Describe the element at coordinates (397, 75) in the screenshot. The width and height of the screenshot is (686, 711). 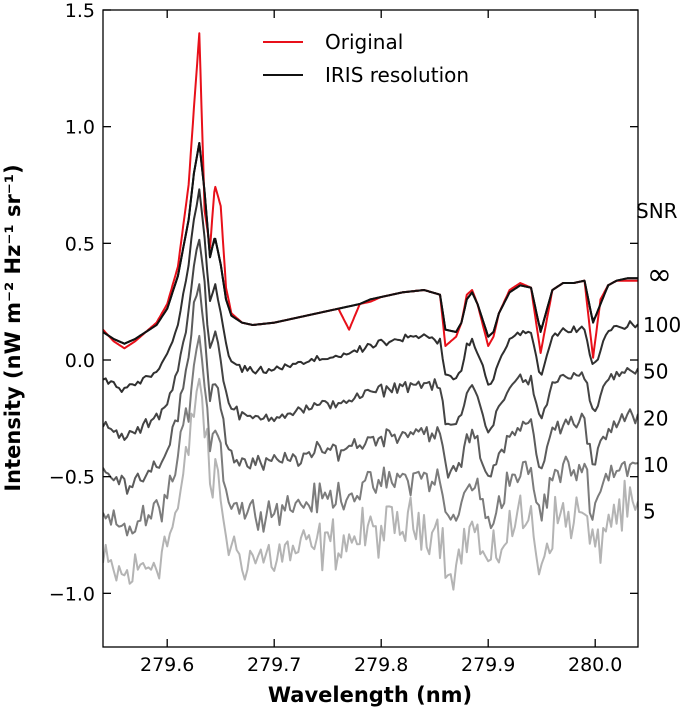
I see `legend-label-iris: IRIS resolution` at that location.